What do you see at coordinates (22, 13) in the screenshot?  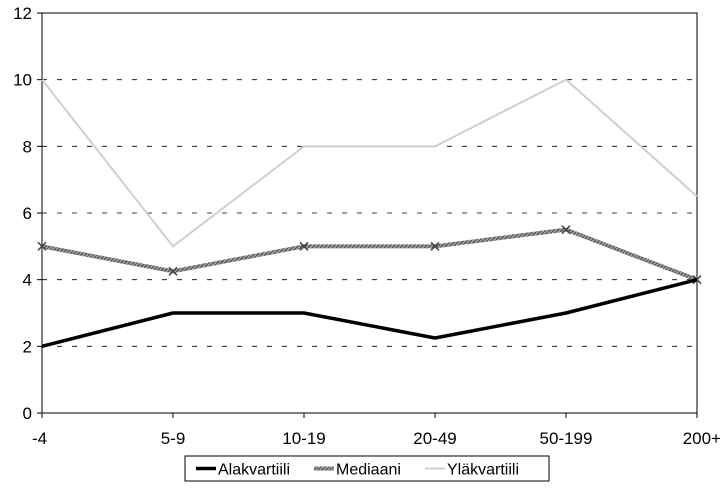 I see `y-tick-label: 12` at bounding box center [22, 13].